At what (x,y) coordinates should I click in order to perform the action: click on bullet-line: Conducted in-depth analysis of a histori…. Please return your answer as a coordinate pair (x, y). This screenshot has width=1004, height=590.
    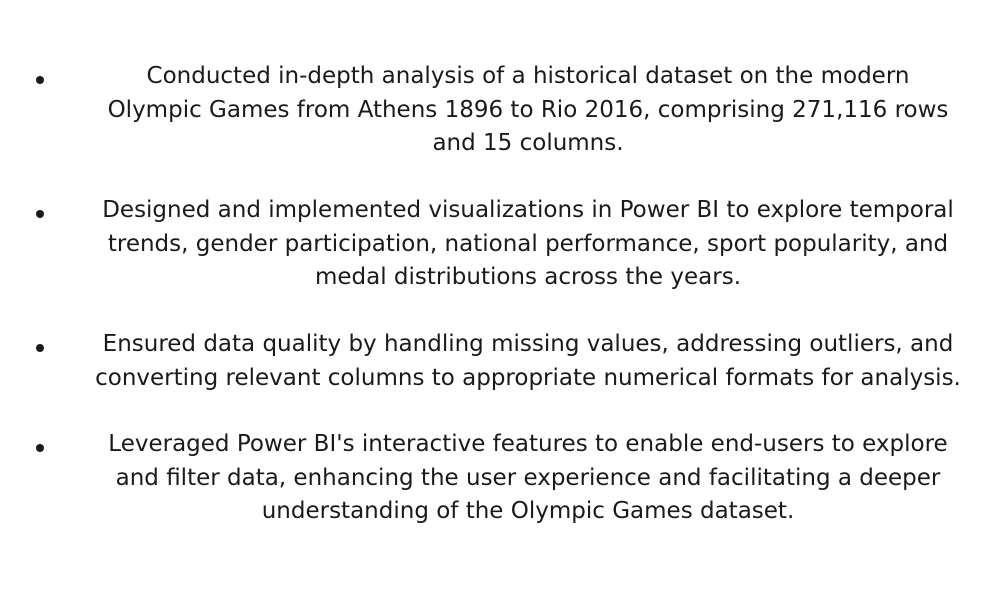
    Looking at the image, I should click on (528, 76).